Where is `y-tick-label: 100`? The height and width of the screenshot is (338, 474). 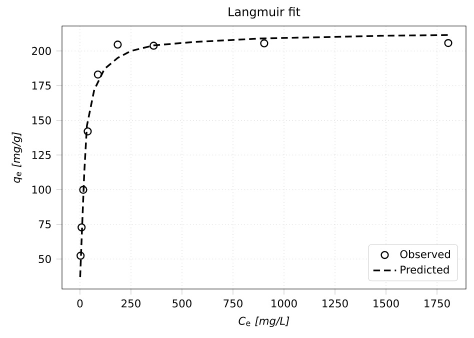
y-tick-label: 100 is located at coordinates (41, 190).